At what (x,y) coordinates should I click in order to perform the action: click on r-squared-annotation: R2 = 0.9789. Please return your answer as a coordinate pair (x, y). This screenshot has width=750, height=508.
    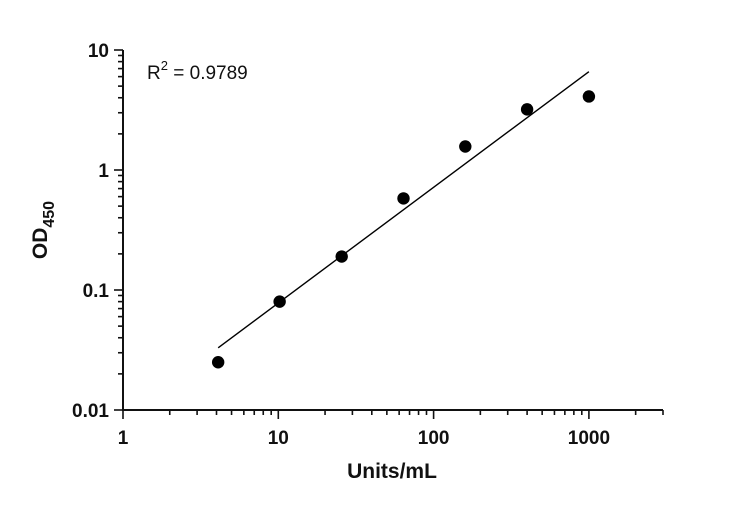
    Looking at the image, I should click on (197, 71).